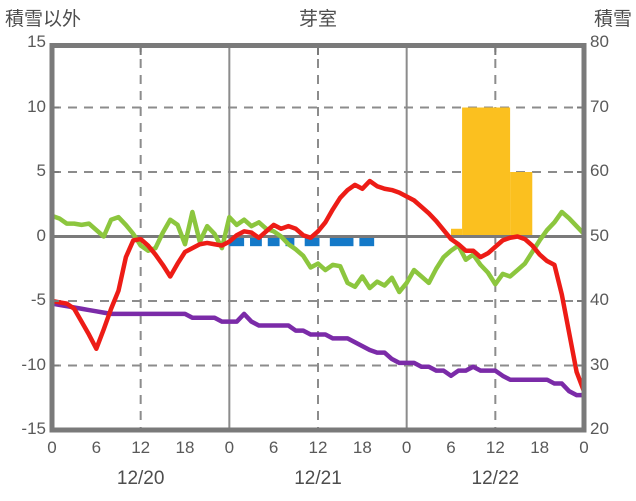 The width and height of the screenshot is (636, 501). What do you see at coordinates (318, 478) in the screenshot?
I see `x-axis-day-label: 12/21` at bounding box center [318, 478].